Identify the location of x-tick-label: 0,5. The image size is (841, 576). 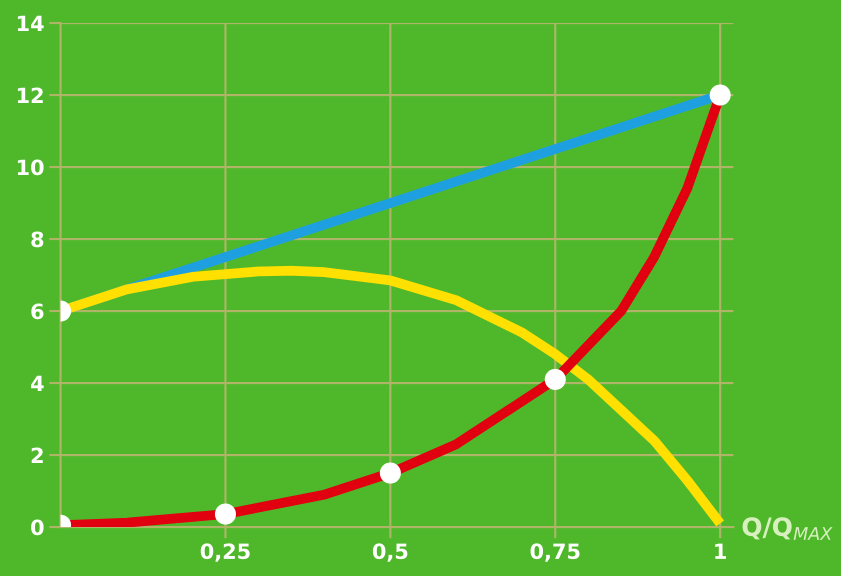
(390, 552).